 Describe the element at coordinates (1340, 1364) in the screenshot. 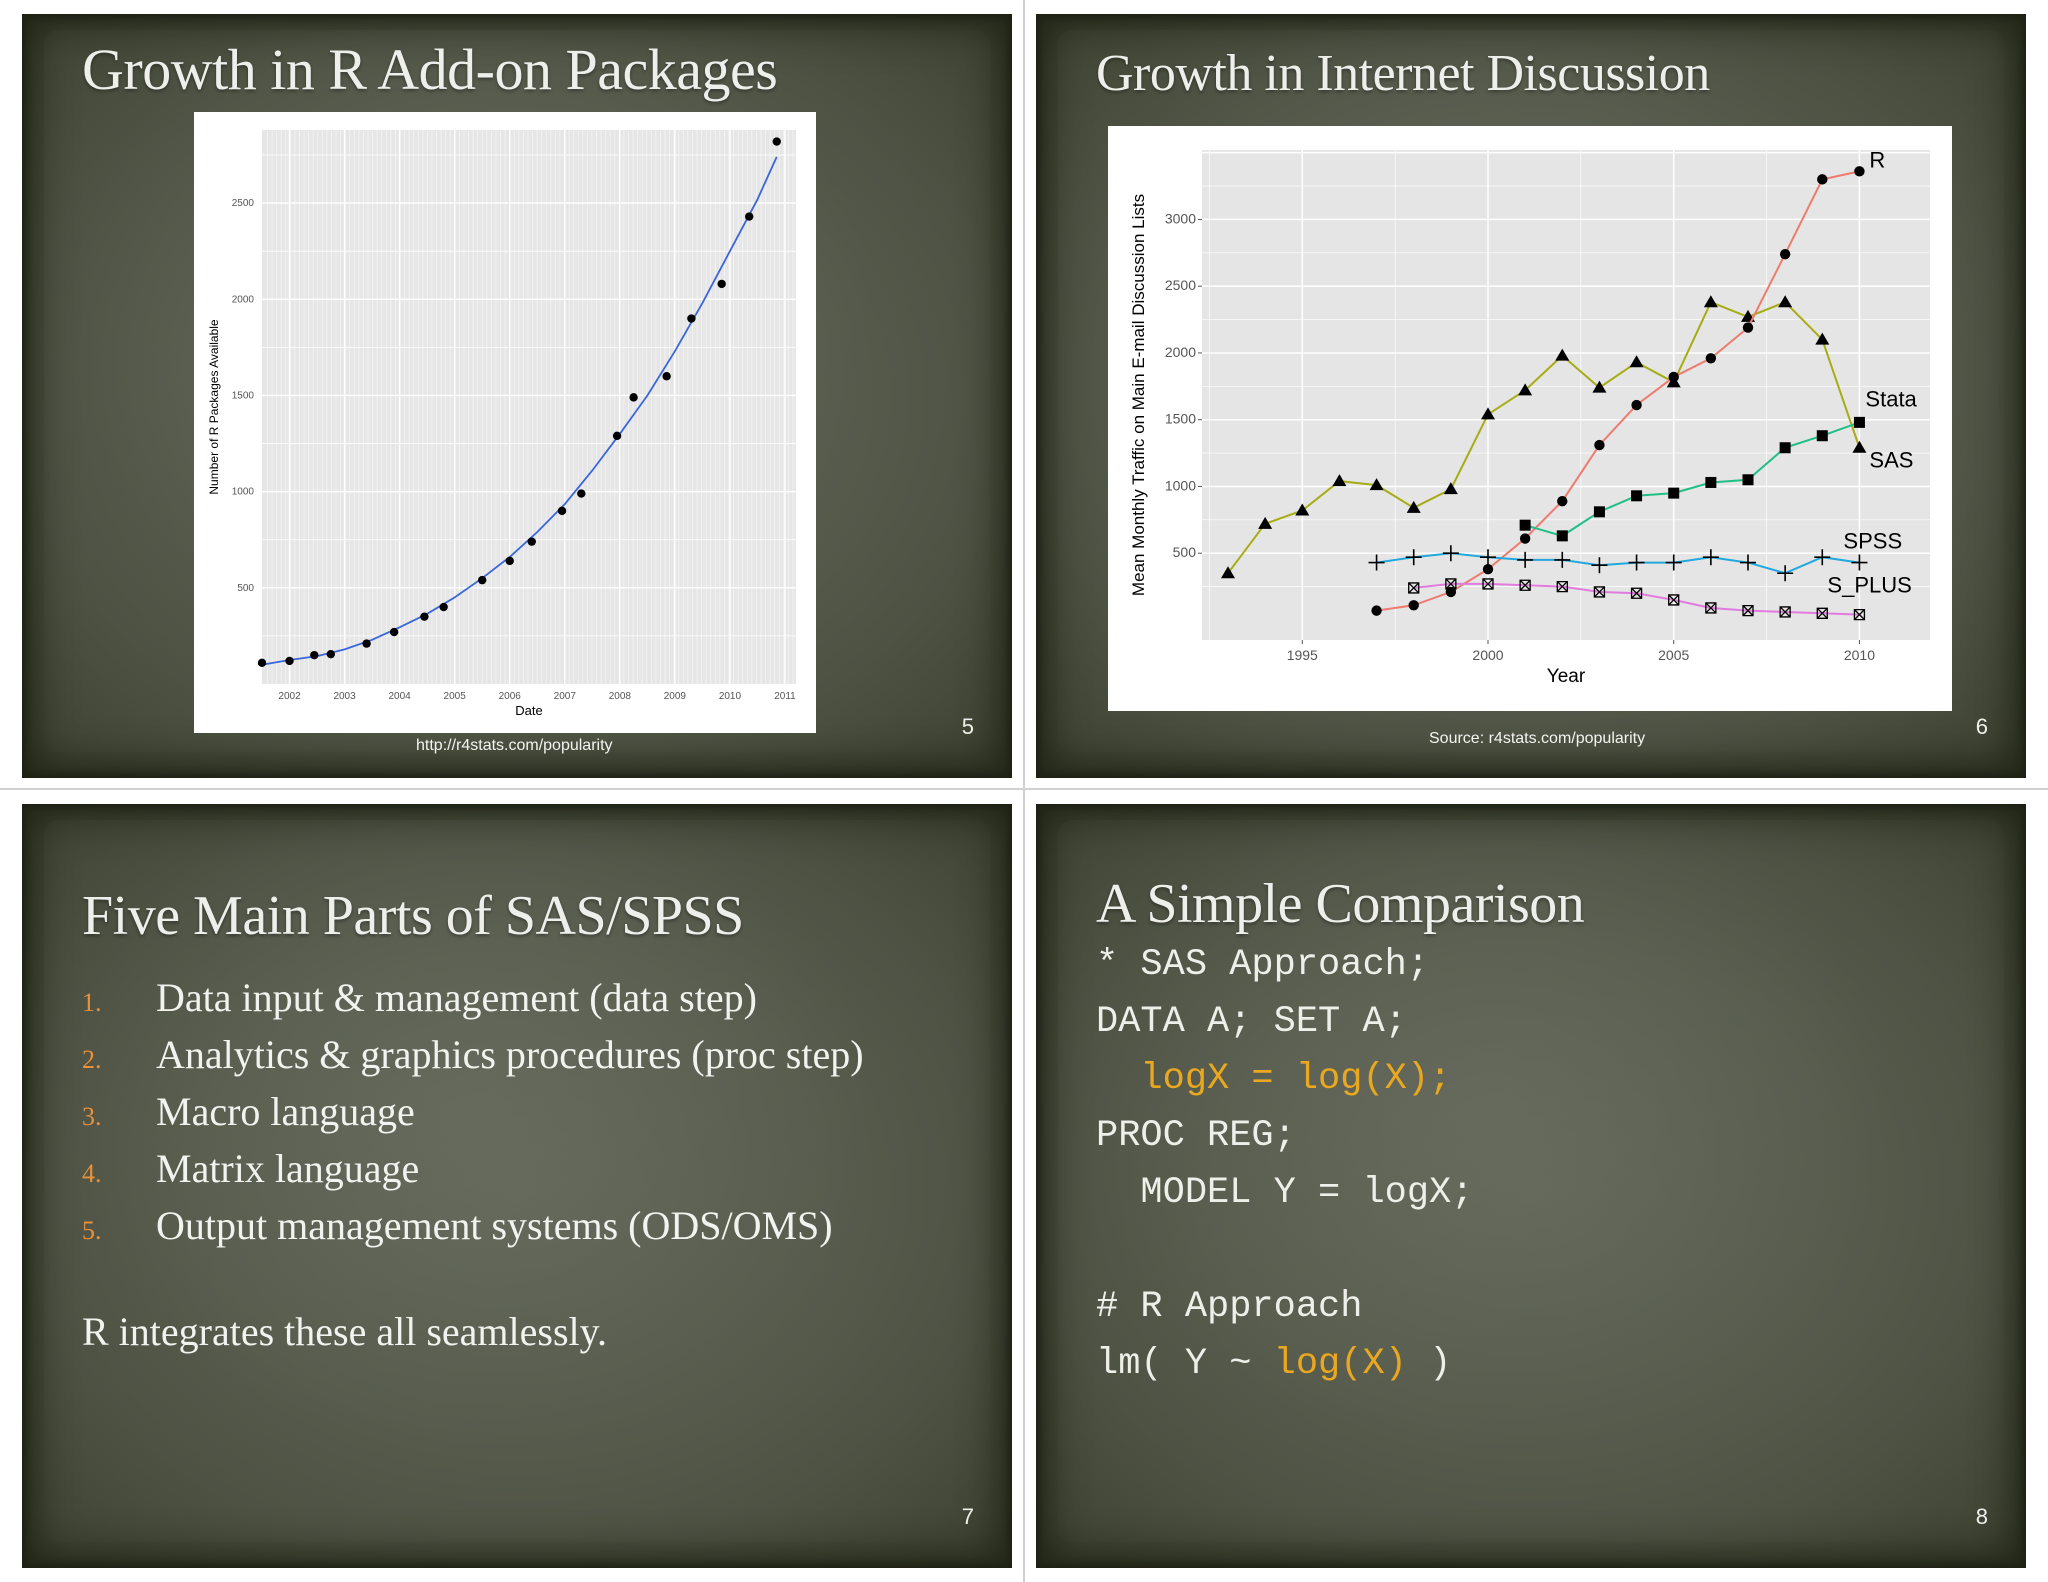

I see `code-lm-log: log(X)` at that location.